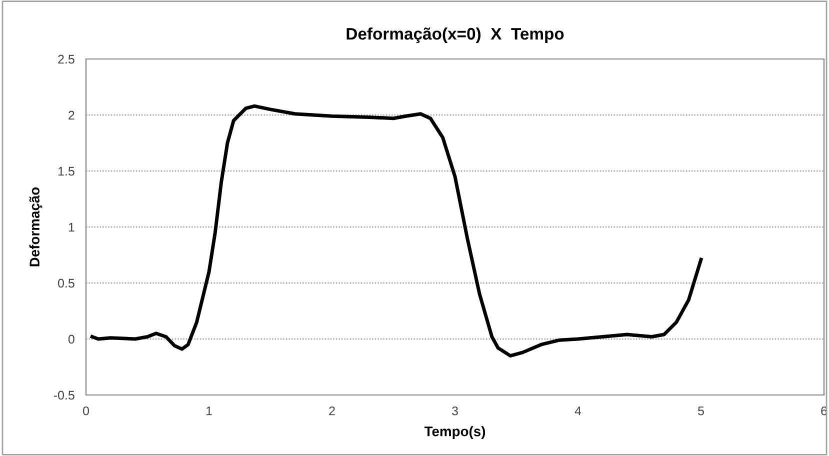  Describe the element at coordinates (455, 35) in the screenshot. I see `chart-title: Deformação(x=0) X Tempo` at that location.